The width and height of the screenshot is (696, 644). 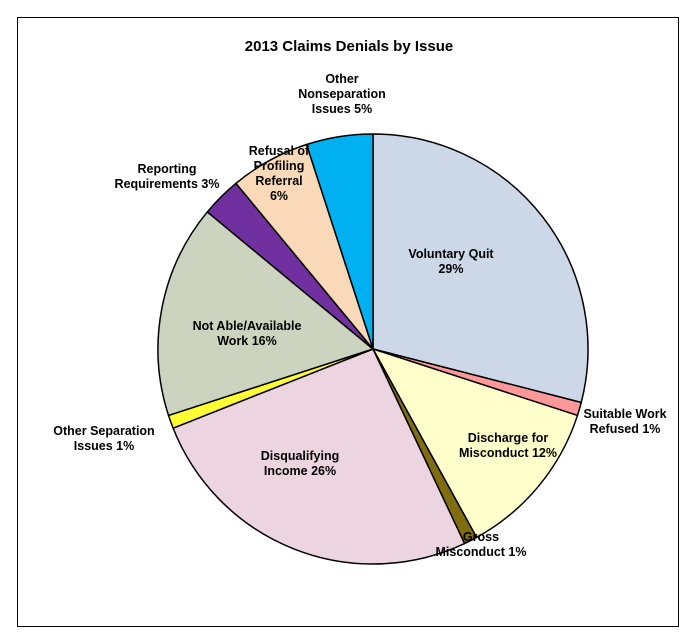 What do you see at coordinates (349, 46) in the screenshot?
I see `chart-title: 2013 Claims Denials by Issue` at bounding box center [349, 46].